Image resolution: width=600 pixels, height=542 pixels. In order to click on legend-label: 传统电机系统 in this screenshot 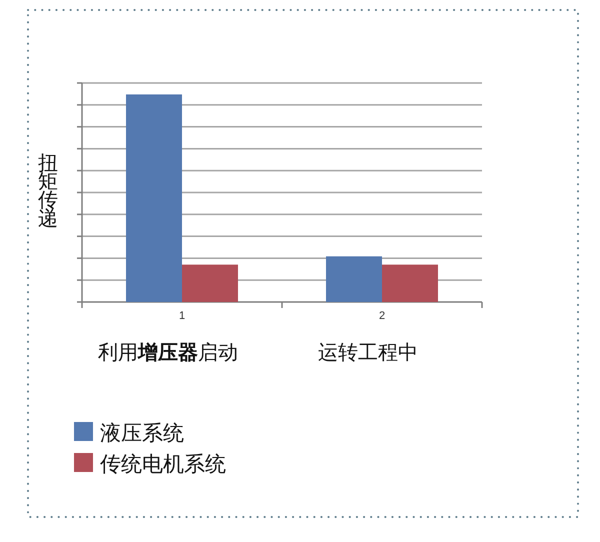, I will do `click(163, 464)`.